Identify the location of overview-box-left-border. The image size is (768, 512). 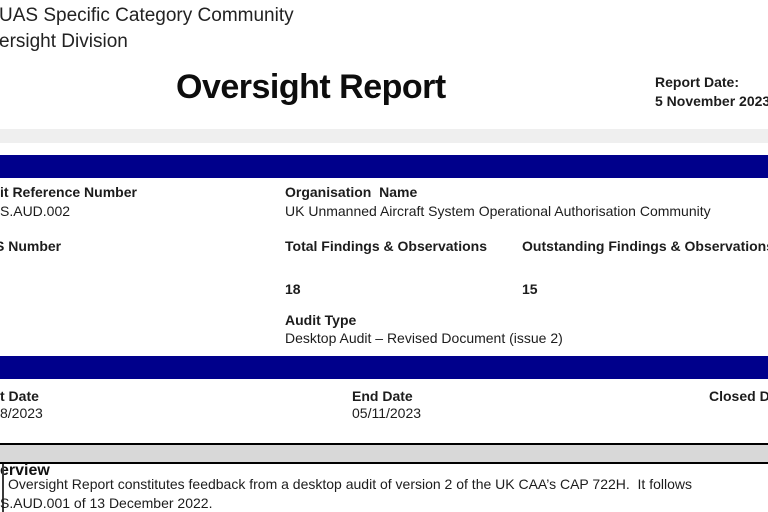
(3, 488).